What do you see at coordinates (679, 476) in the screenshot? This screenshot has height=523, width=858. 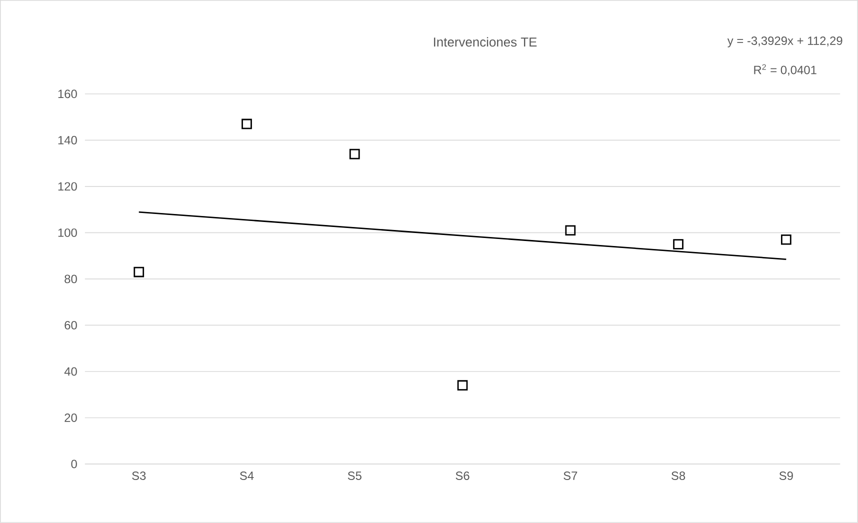 I see `x-tick-label: S8` at bounding box center [679, 476].